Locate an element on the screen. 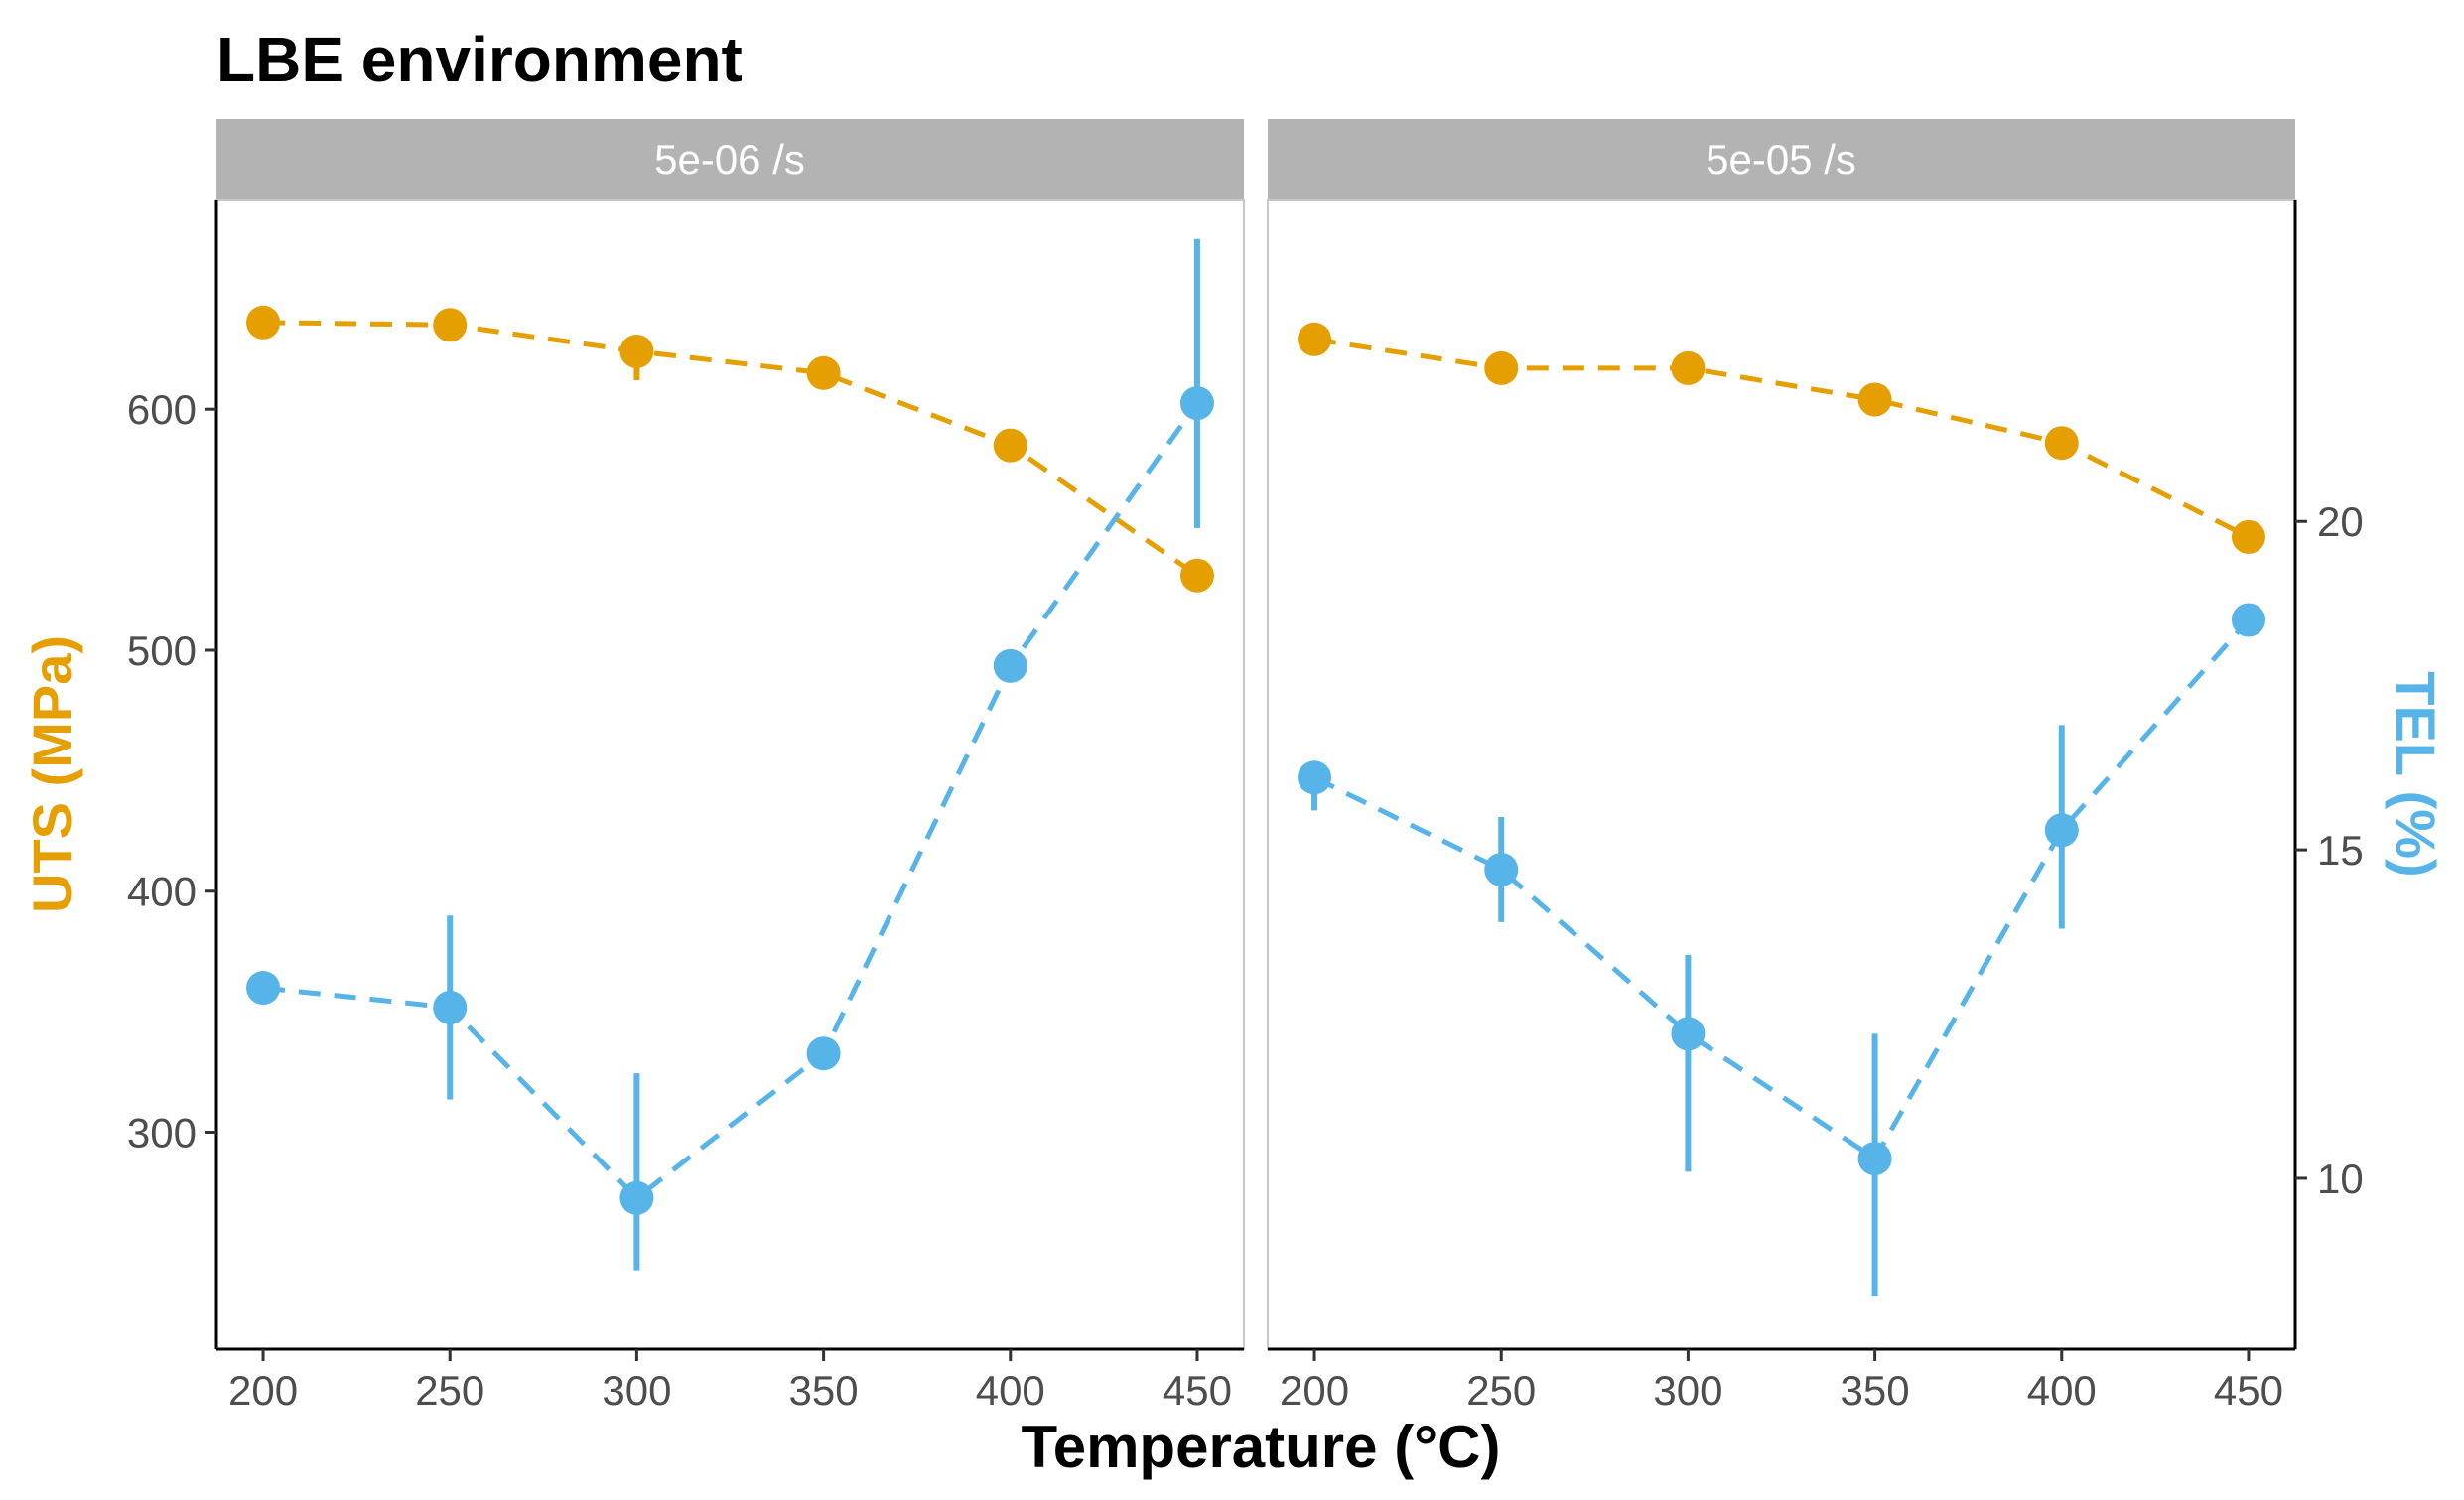 This screenshot has height=1500, width=2464. y-right-tick-label: 10 is located at coordinates (2340, 1179).